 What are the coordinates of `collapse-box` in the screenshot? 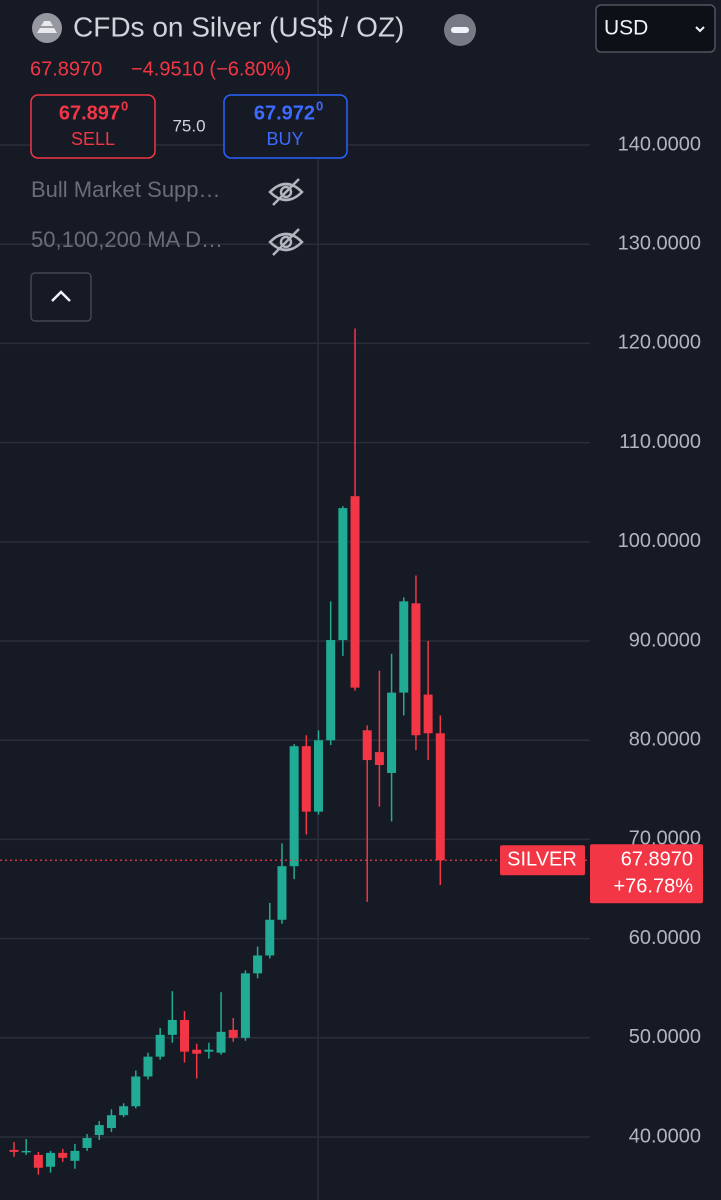 It's located at (61, 297).